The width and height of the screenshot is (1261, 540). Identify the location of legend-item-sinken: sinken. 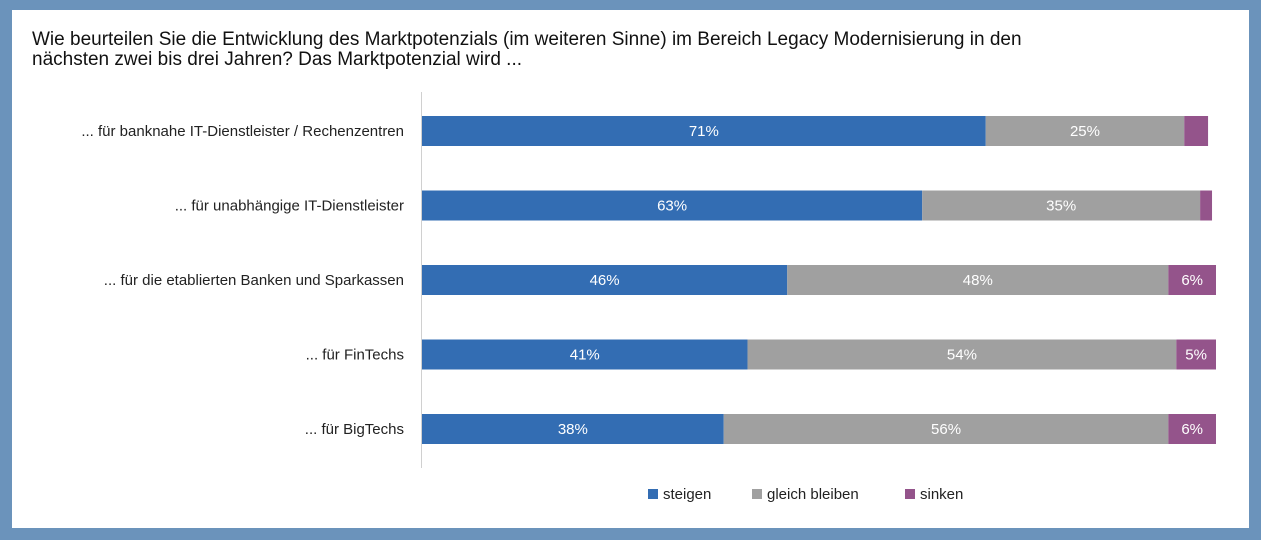
(934, 494).